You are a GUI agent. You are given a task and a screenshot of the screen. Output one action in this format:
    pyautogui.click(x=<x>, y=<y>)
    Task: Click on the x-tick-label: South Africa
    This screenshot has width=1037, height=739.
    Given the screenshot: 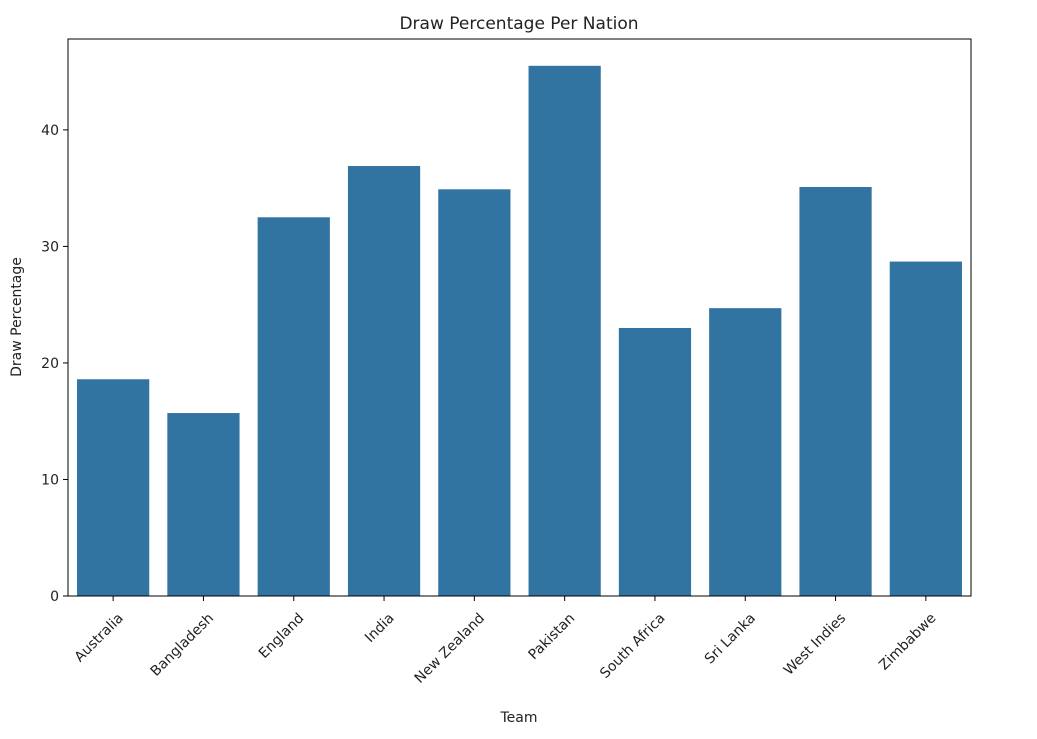 What is the action you would take?
    pyautogui.click(x=632, y=645)
    